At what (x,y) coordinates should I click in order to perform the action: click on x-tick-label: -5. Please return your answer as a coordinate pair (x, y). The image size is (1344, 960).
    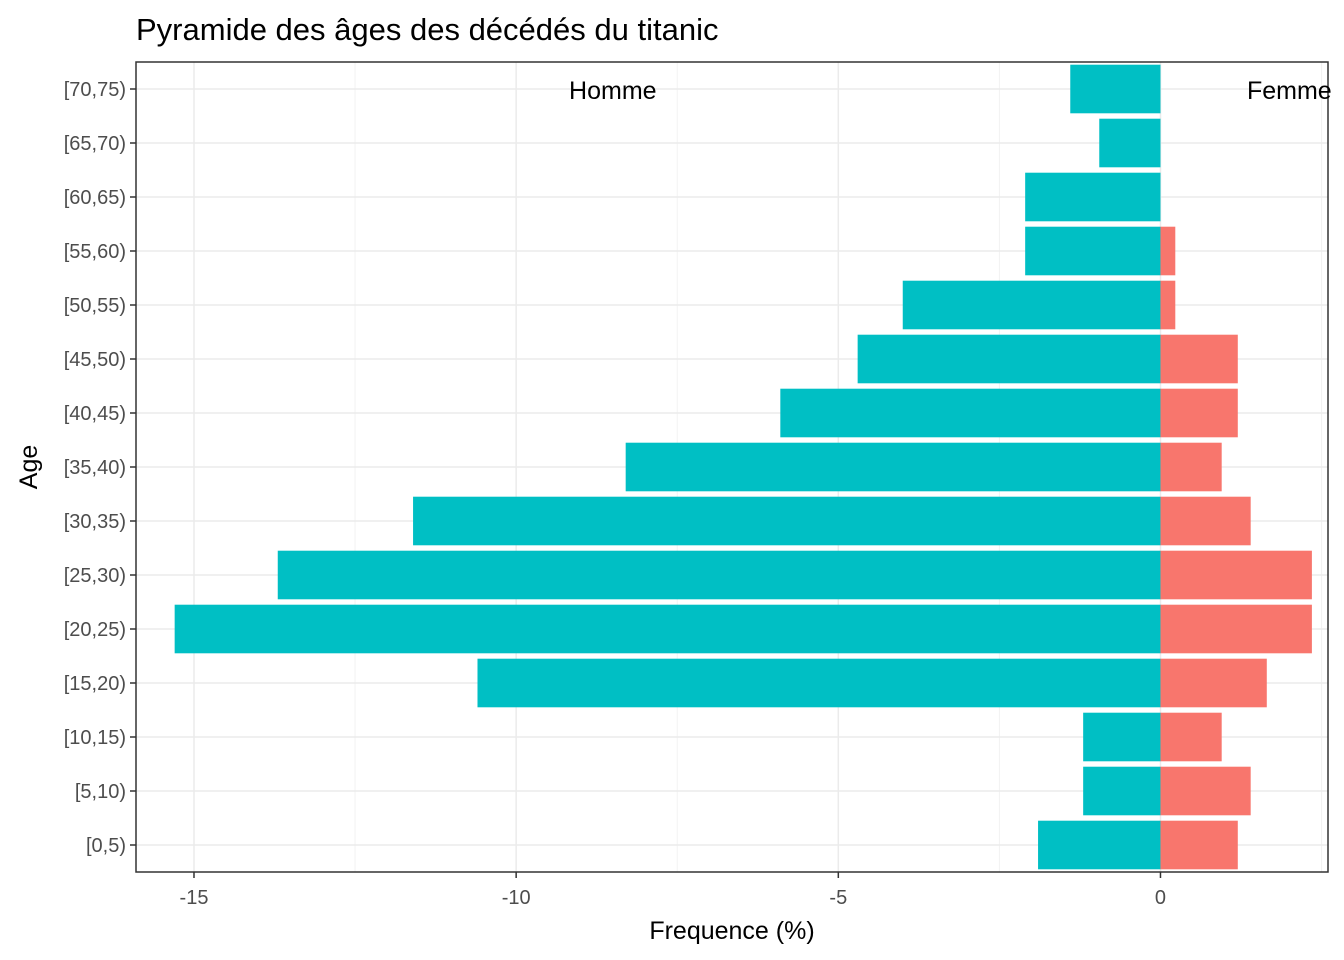
    Looking at the image, I should click on (838, 898).